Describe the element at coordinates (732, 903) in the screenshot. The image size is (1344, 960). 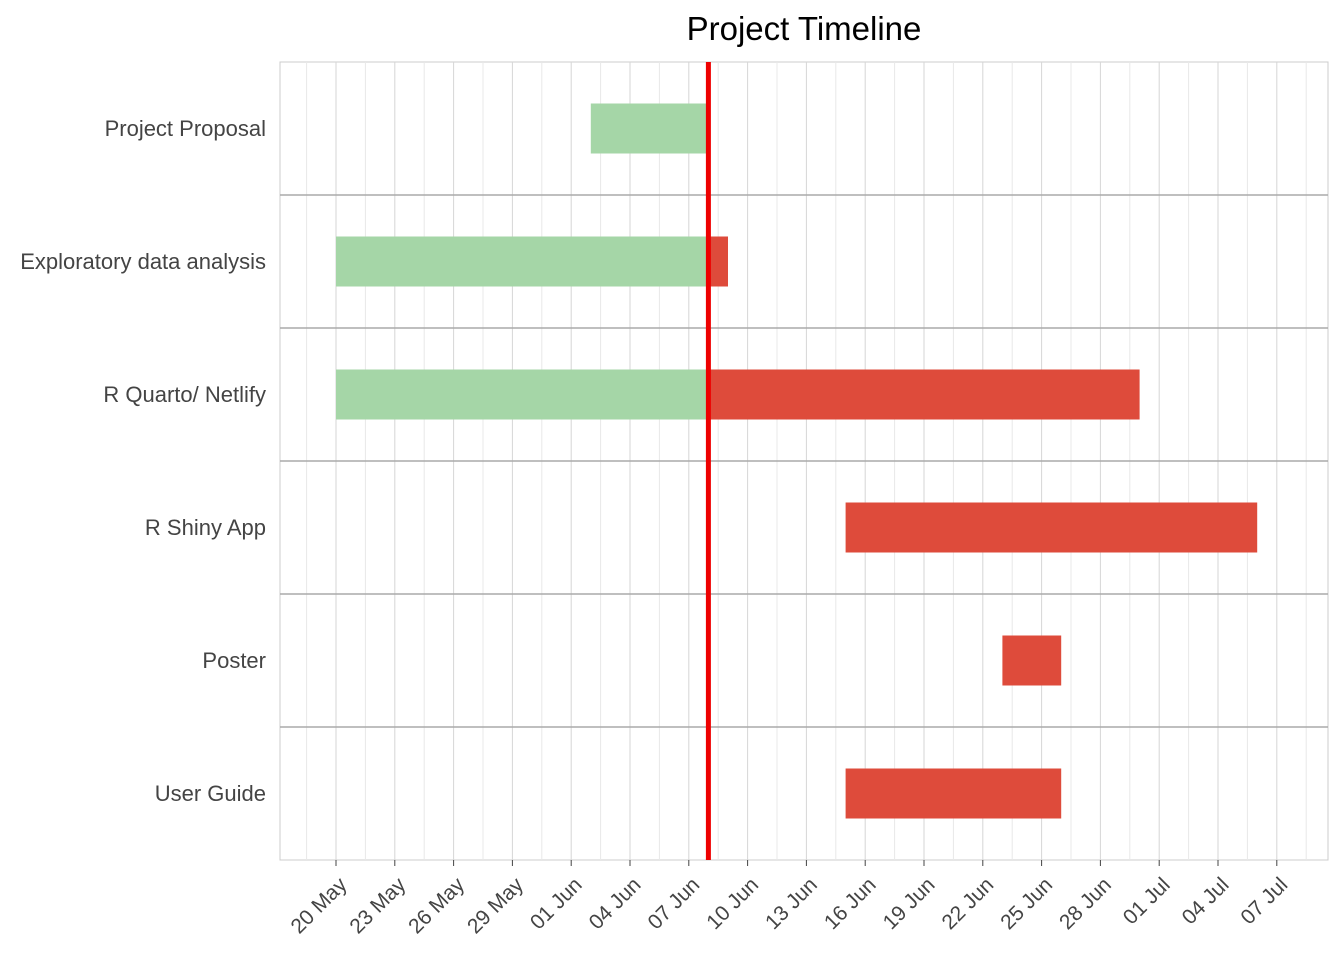
I see `x-tick-label: 10 Jun` at that location.